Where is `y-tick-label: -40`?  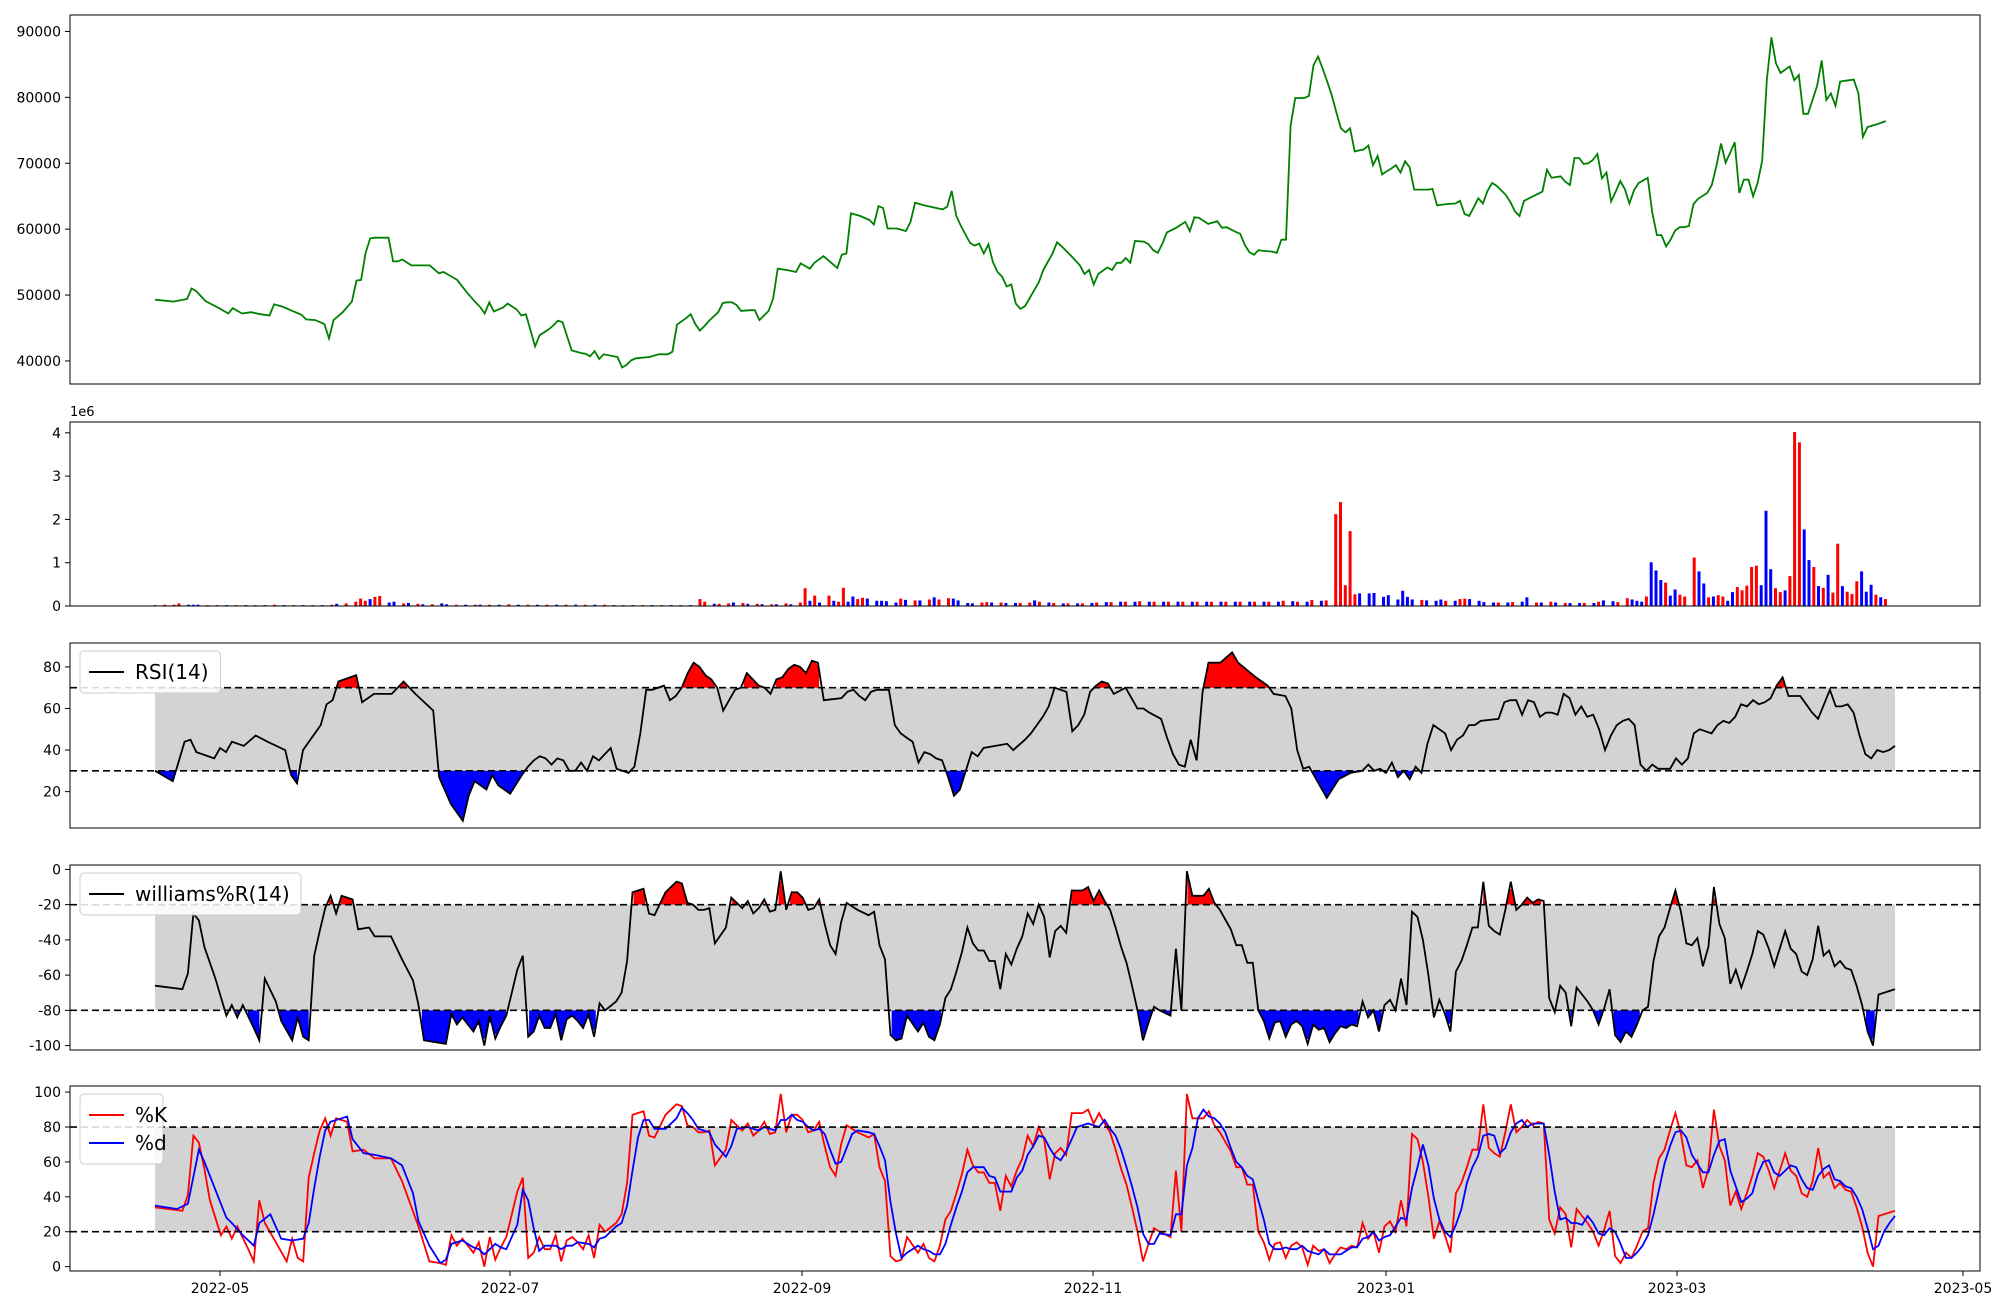 y-tick-label: -40 is located at coordinates (49, 941).